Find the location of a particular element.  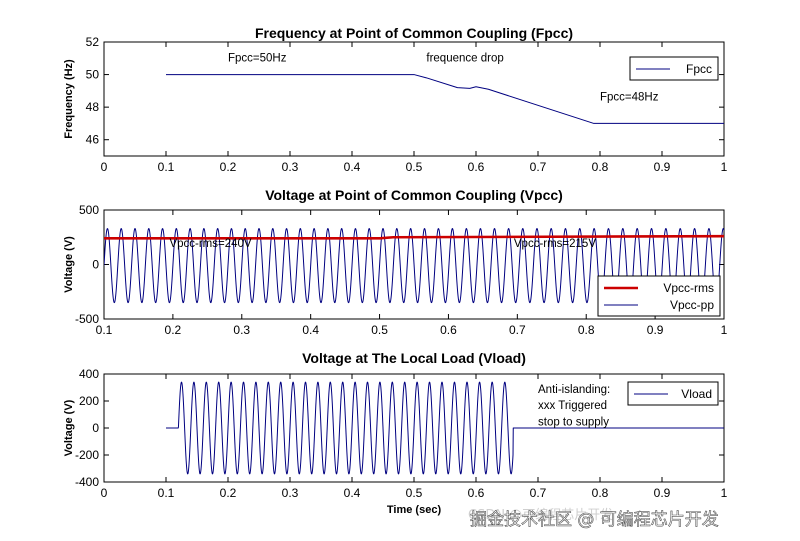

legend: Vpcc-rms Vpcc-pp is located at coordinates (659, 296).